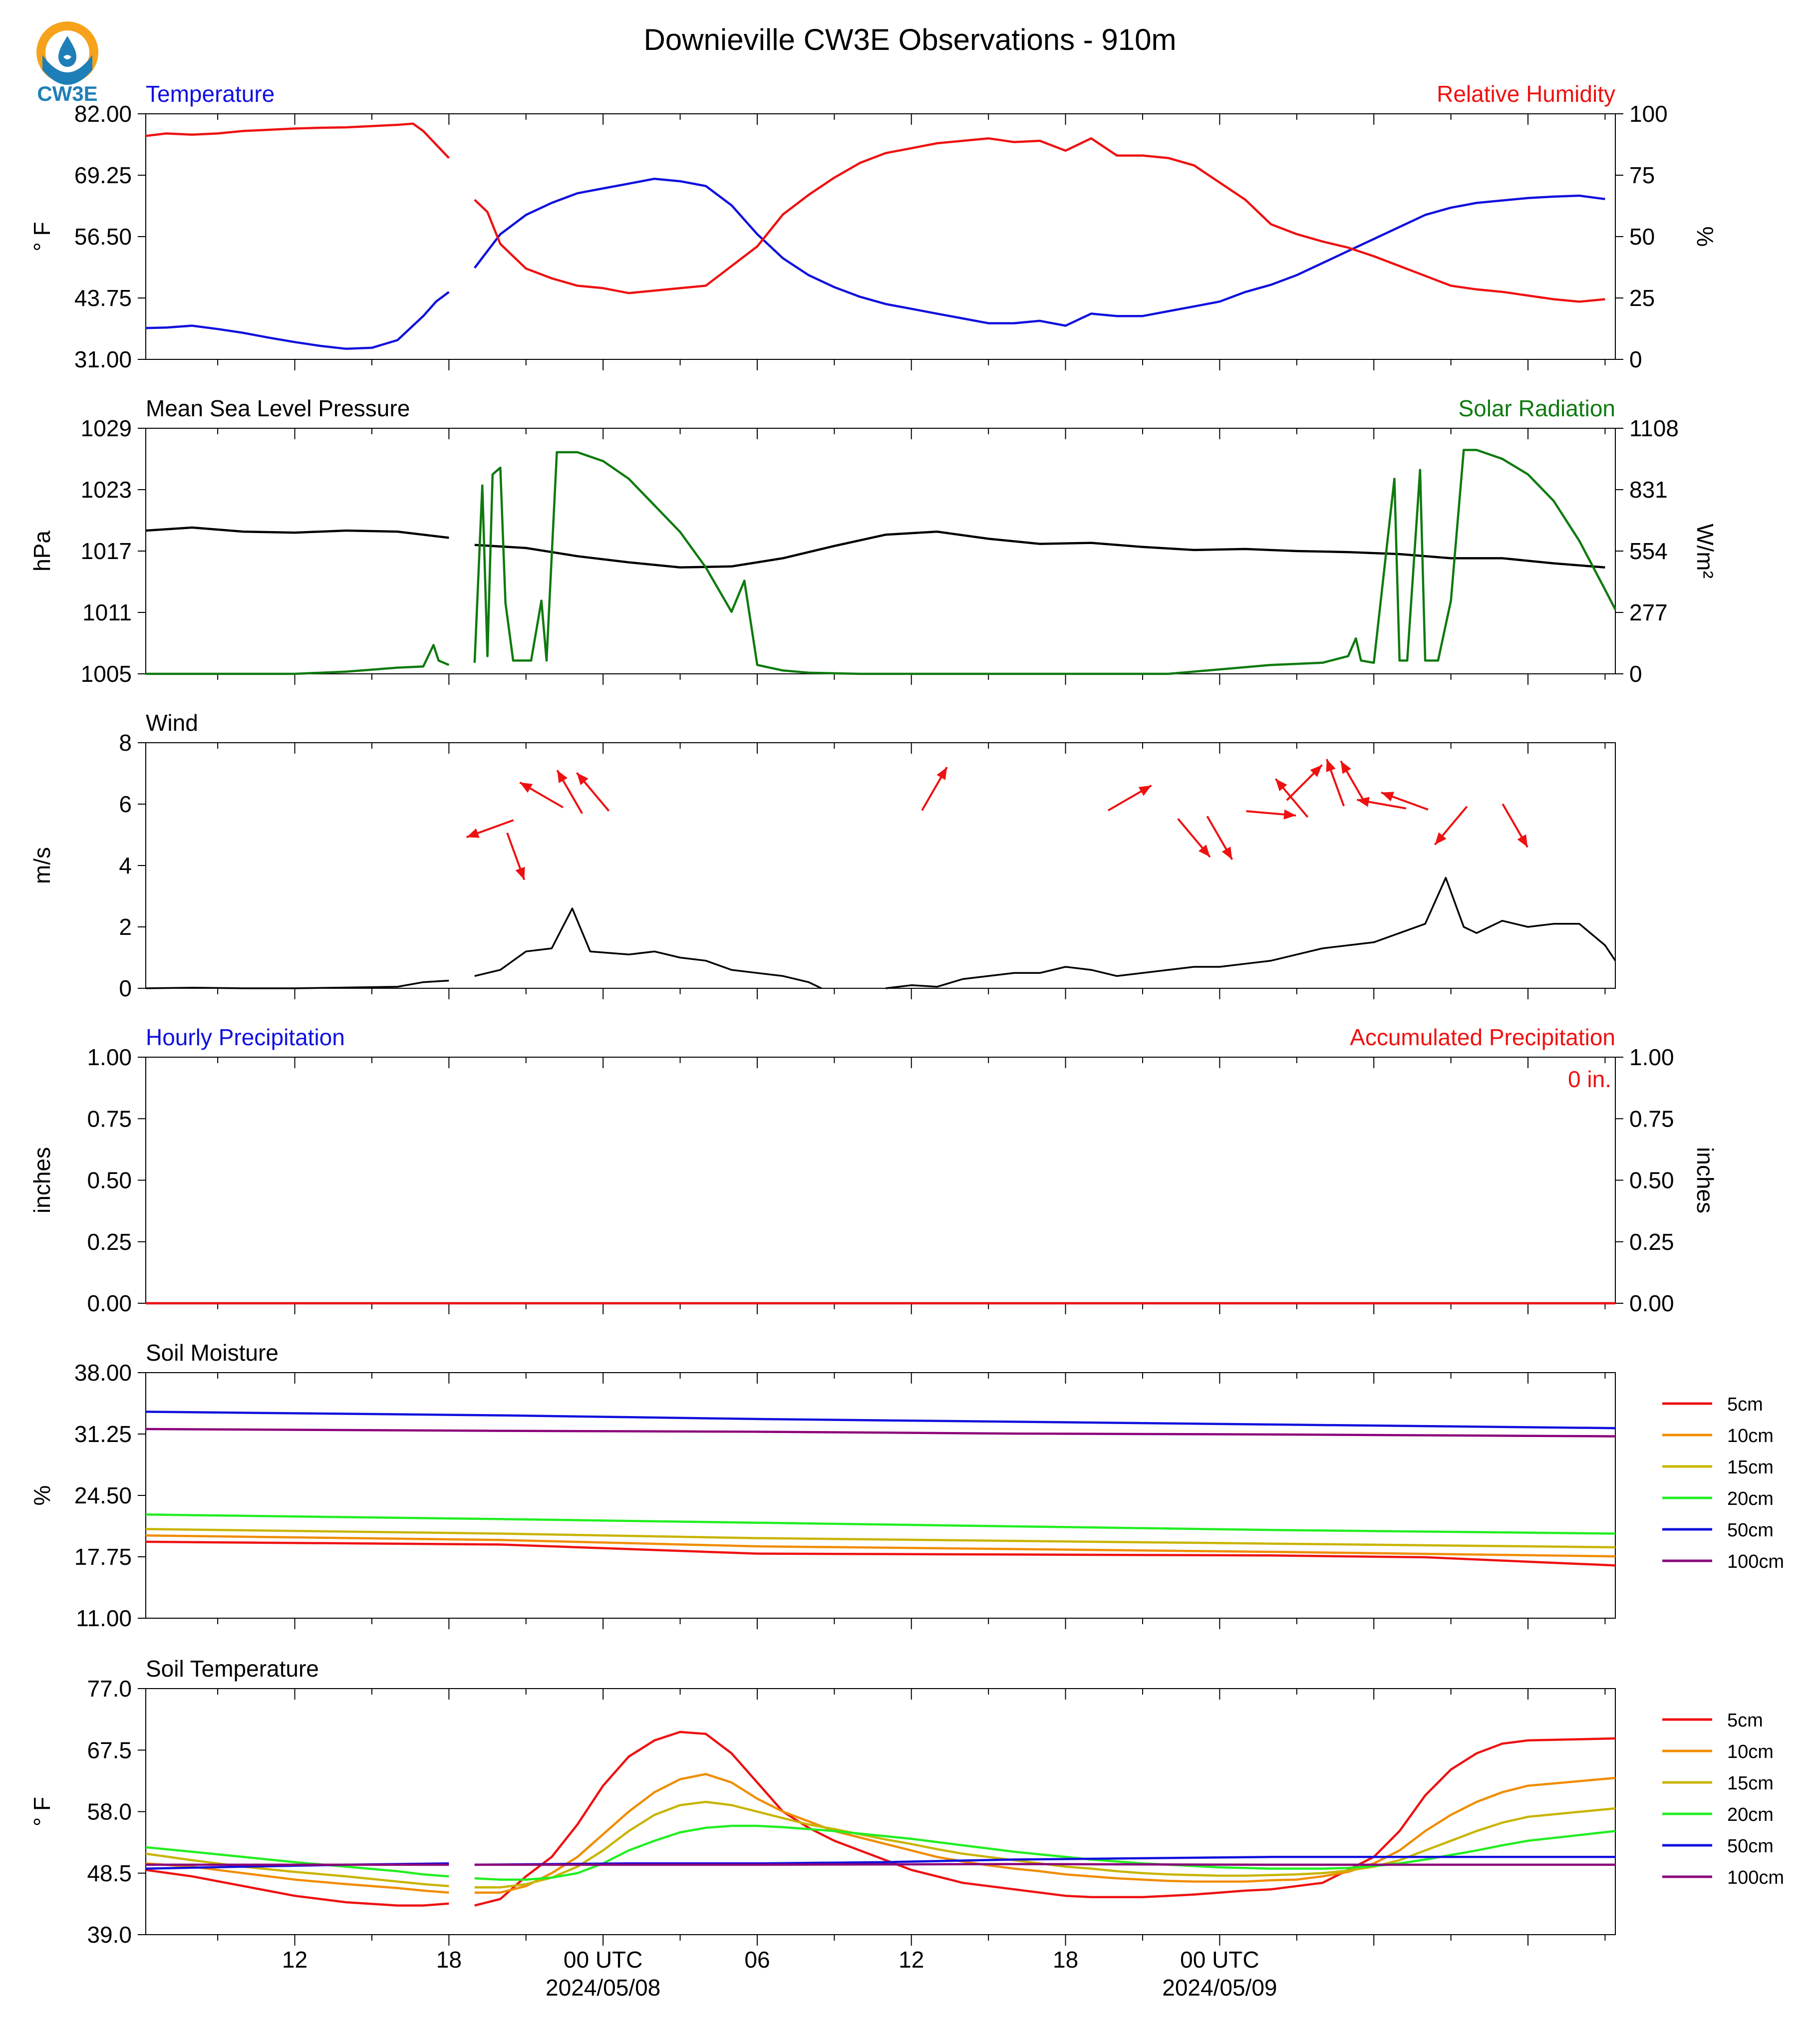 The height and width of the screenshot is (2028, 1820). What do you see at coordinates (106, 551) in the screenshot?
I see `y-tick-label-left: 1017` at bounding box center [106, 551].